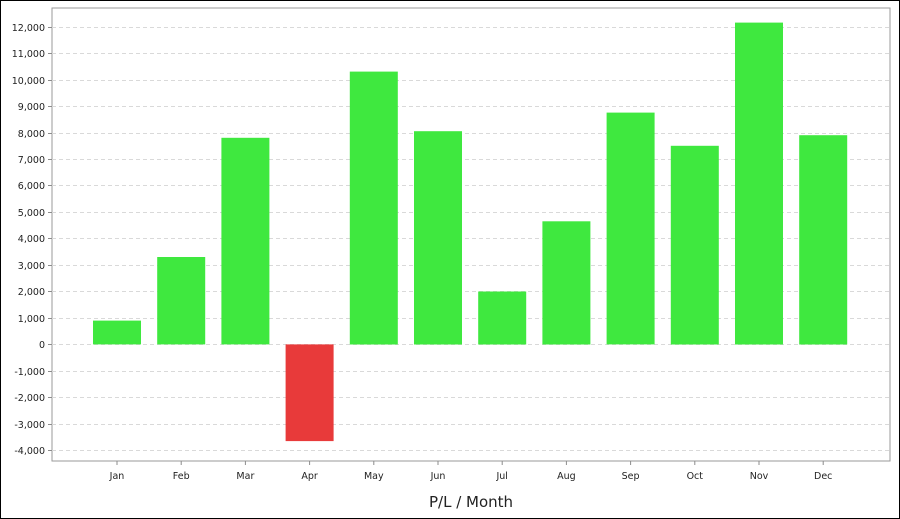 The image size is (900, 519). What do you see at coordinates (28, 28) in the screenshot?
I see `y-tick-label: 12,000` at bounding box center [28, 28].